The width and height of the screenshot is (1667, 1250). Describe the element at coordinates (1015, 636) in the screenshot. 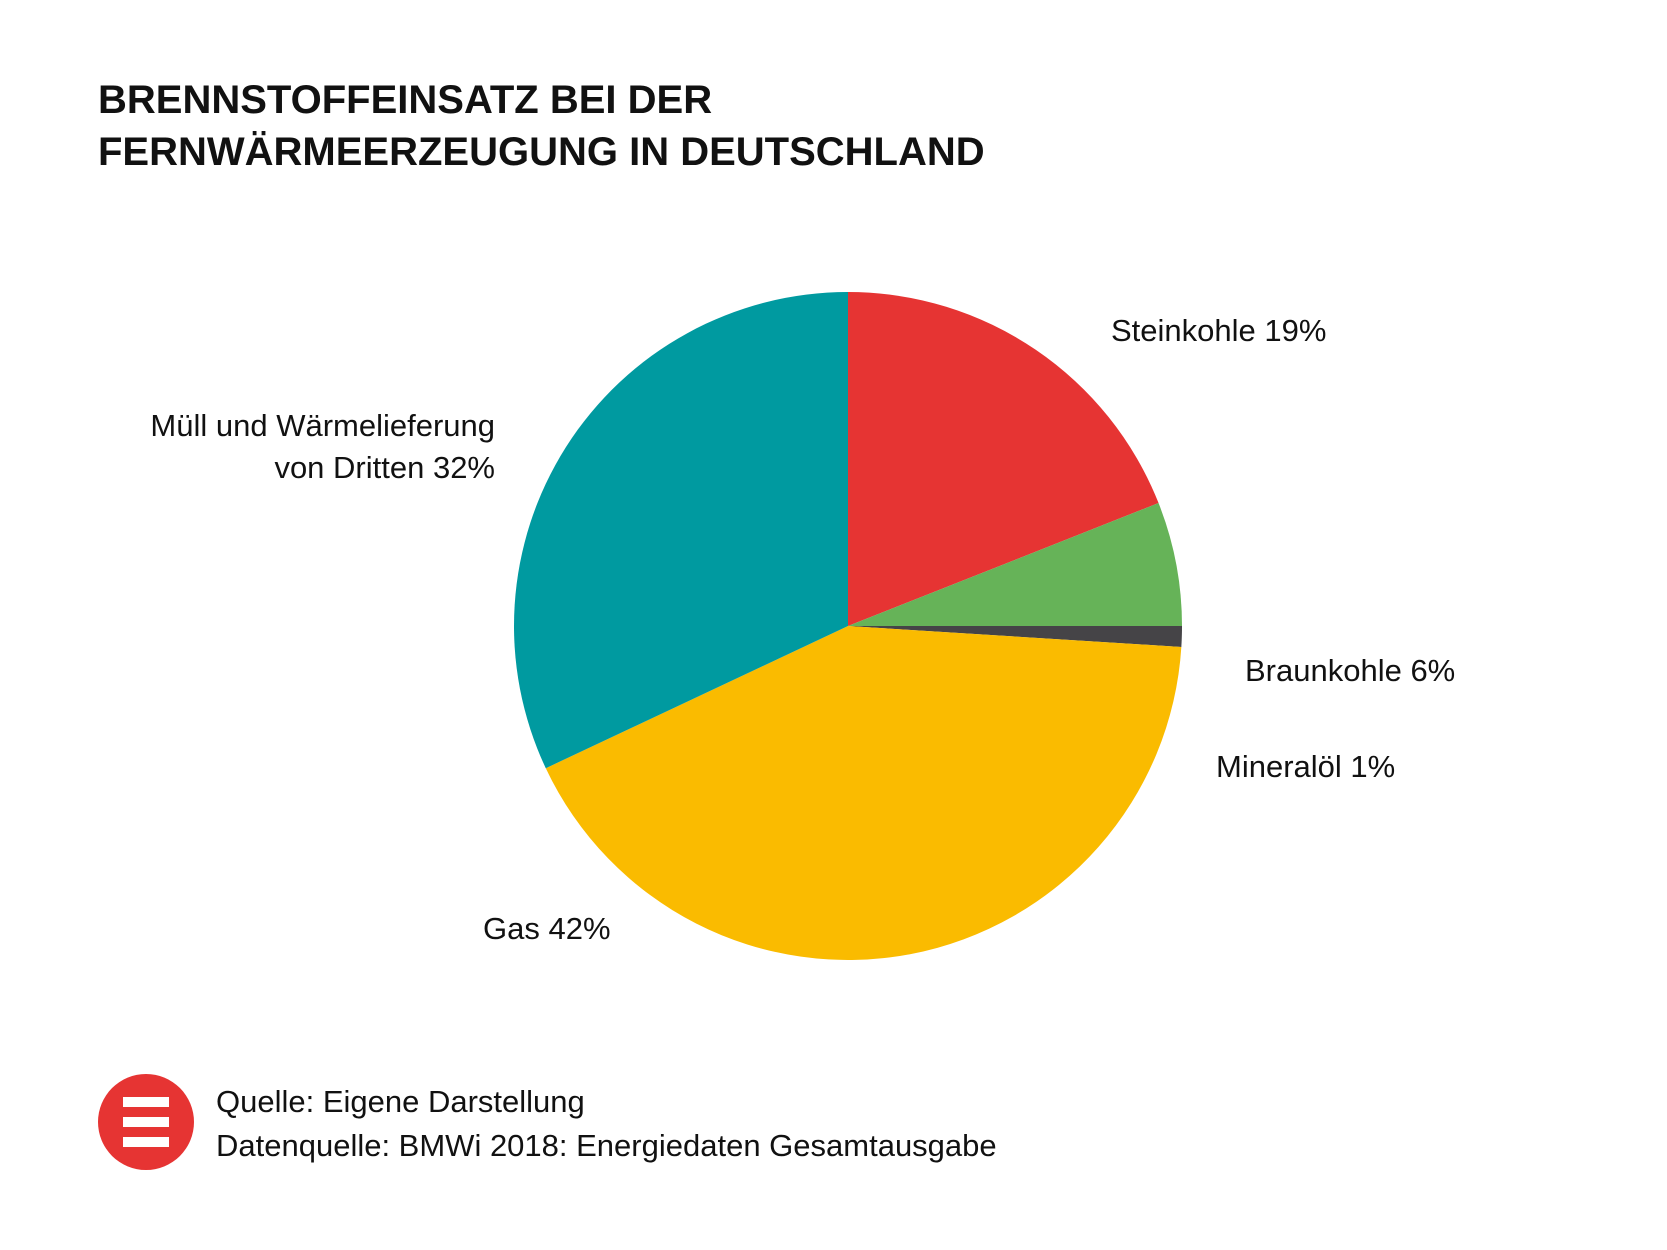

I see `pie-slice-mineralöl` at that location.